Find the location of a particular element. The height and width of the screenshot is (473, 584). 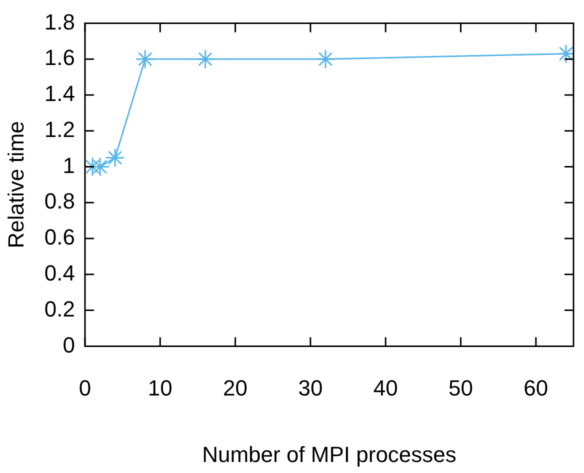

x-axis-title: Number of MPI processes is located at coordinates (329, 454).